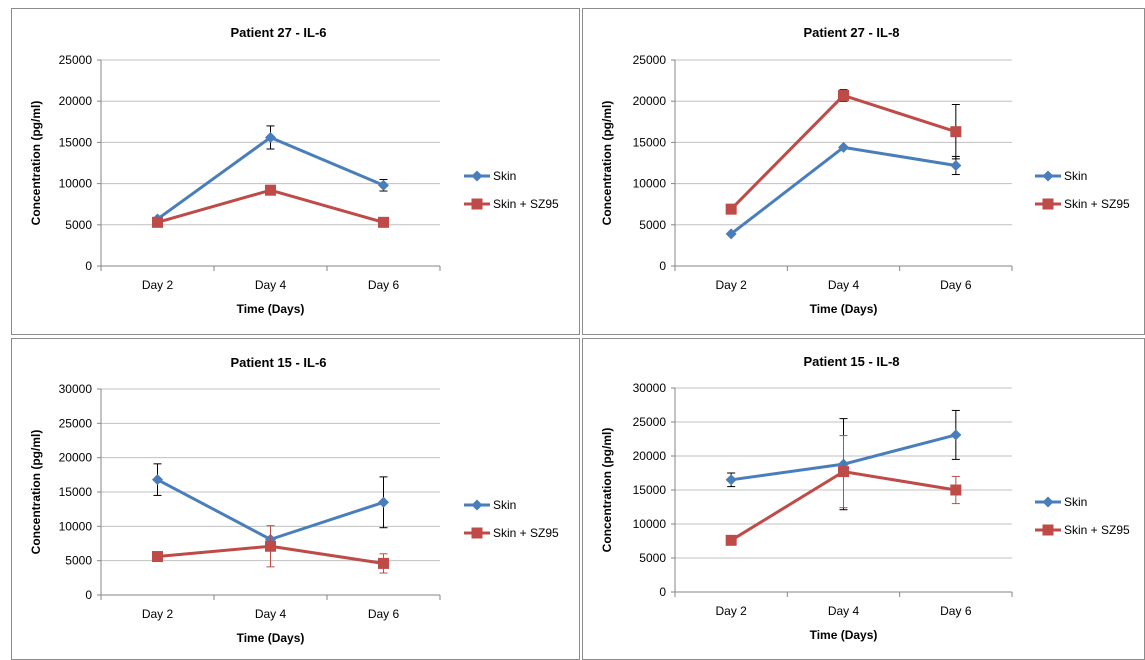  I want to click on chart-title: Patient 15 - IL-8, so click(851, 361).